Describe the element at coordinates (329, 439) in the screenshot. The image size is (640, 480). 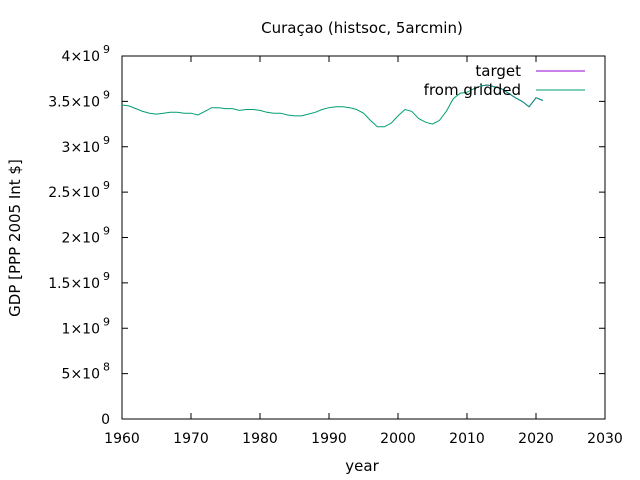
I see `x-tick-label: 1990` at that location.